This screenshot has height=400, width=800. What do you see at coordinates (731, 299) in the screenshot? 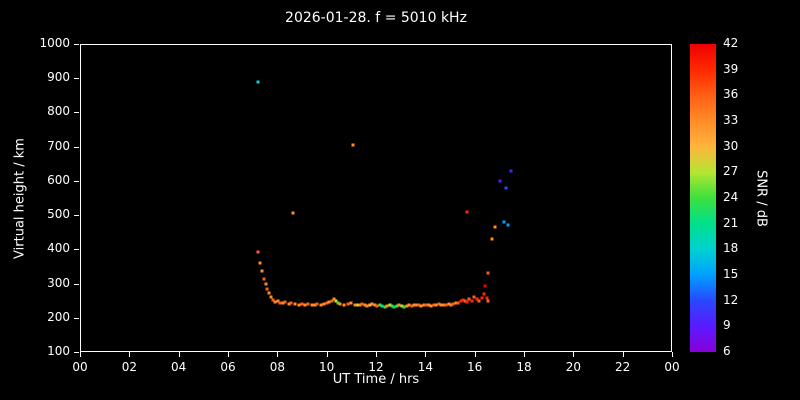
I see `colorbar-tick-label: 12` at bounding box center [731, 299].